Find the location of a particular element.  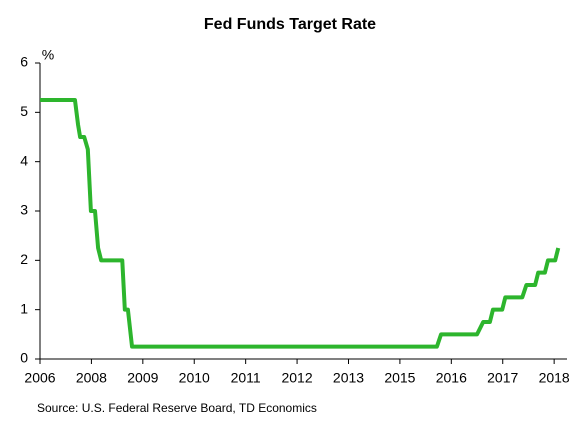

y-tick-label: 4 is located at coordinates (24, 160).